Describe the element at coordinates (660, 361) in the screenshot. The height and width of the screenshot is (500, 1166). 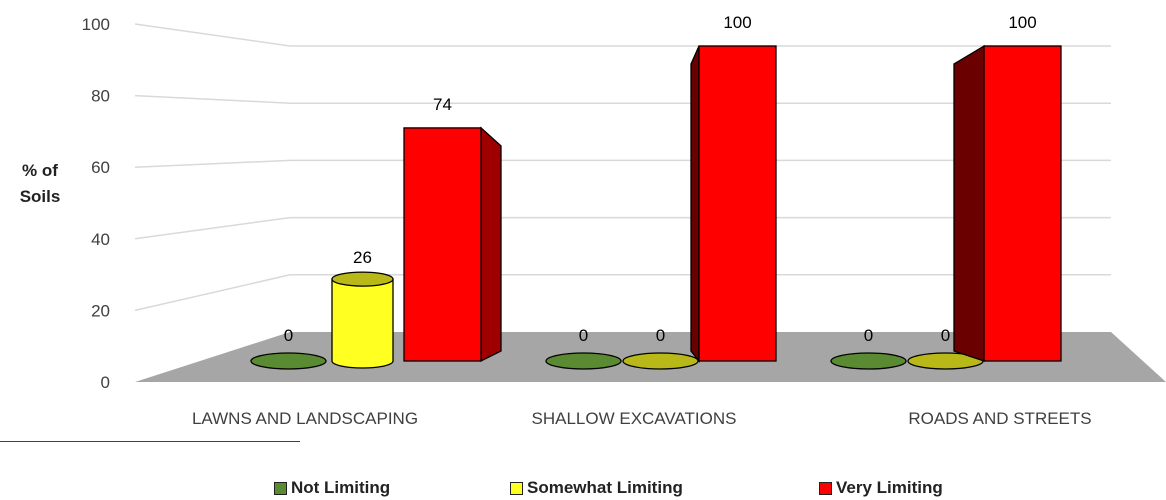
I see `bar-somewhat-limiting-shallow-excavations` at that location.